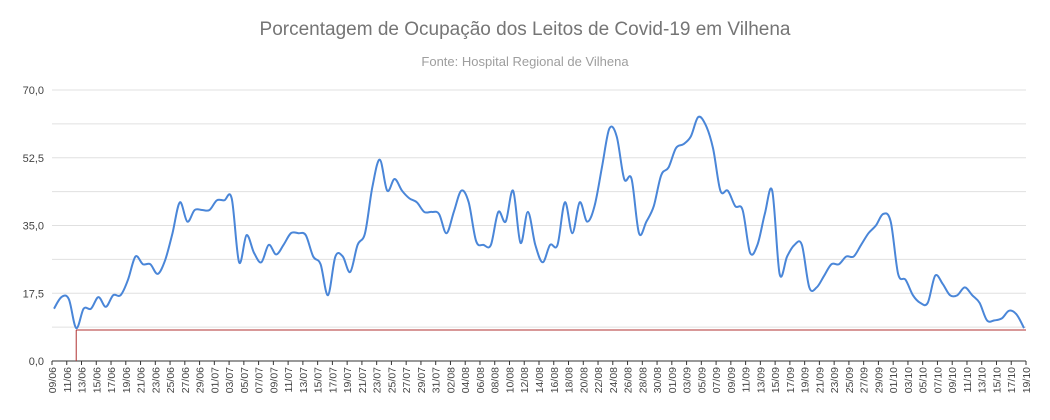  What do you see at coordinates (702, 380) in the screenshot?
I see `x-tick-label: 05/09` at bounding box center [702, 380].